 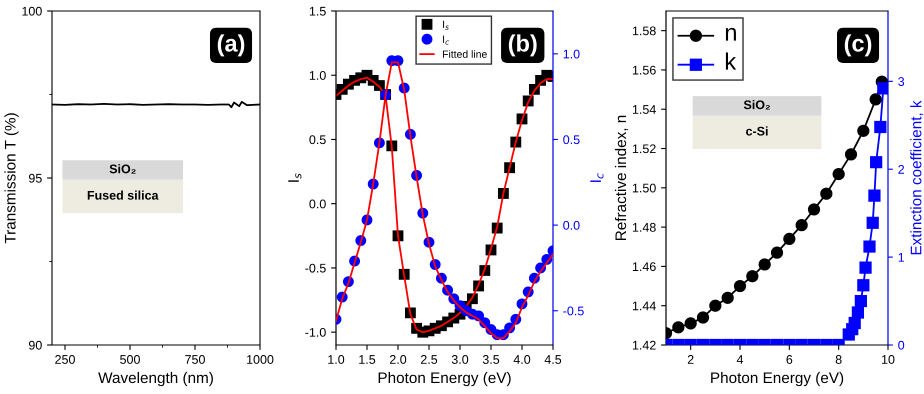 What do you see at coordinates (621, 178) in the screenshot?
I see `y-axis-title: Refractive index, n` at bounding box center [621, 178].